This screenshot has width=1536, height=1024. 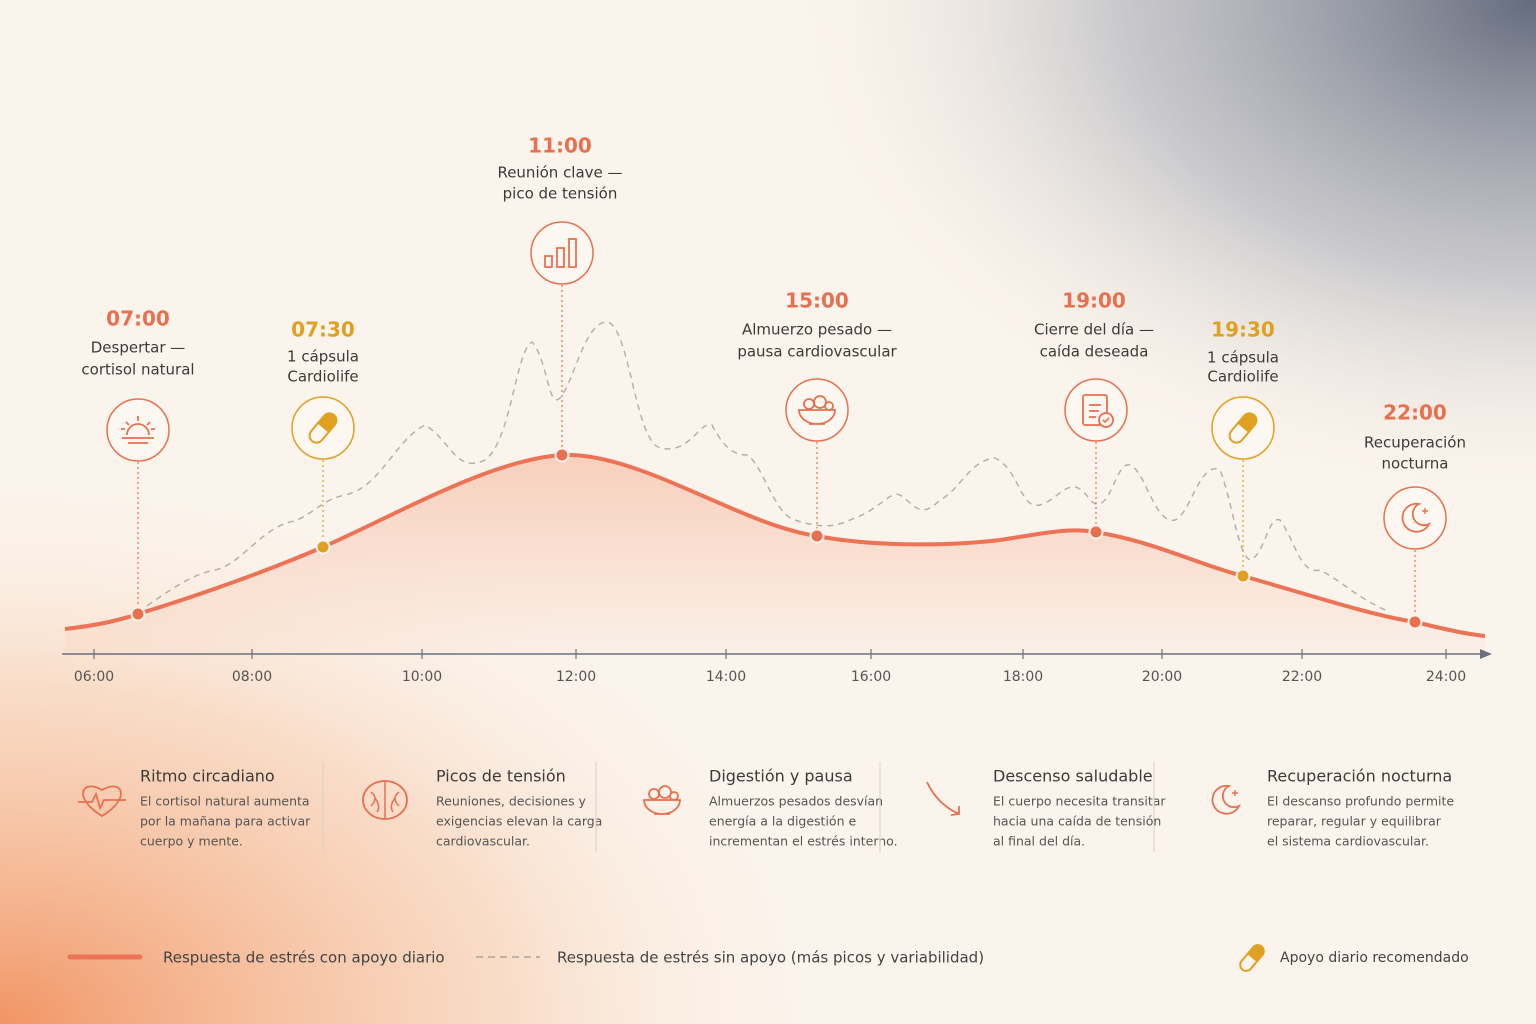 What do you see at coordinates (1348, 841) in the screenshot?
I see `feature-text: el sistema cardiovascular.` at bounding box center [1348, 841].